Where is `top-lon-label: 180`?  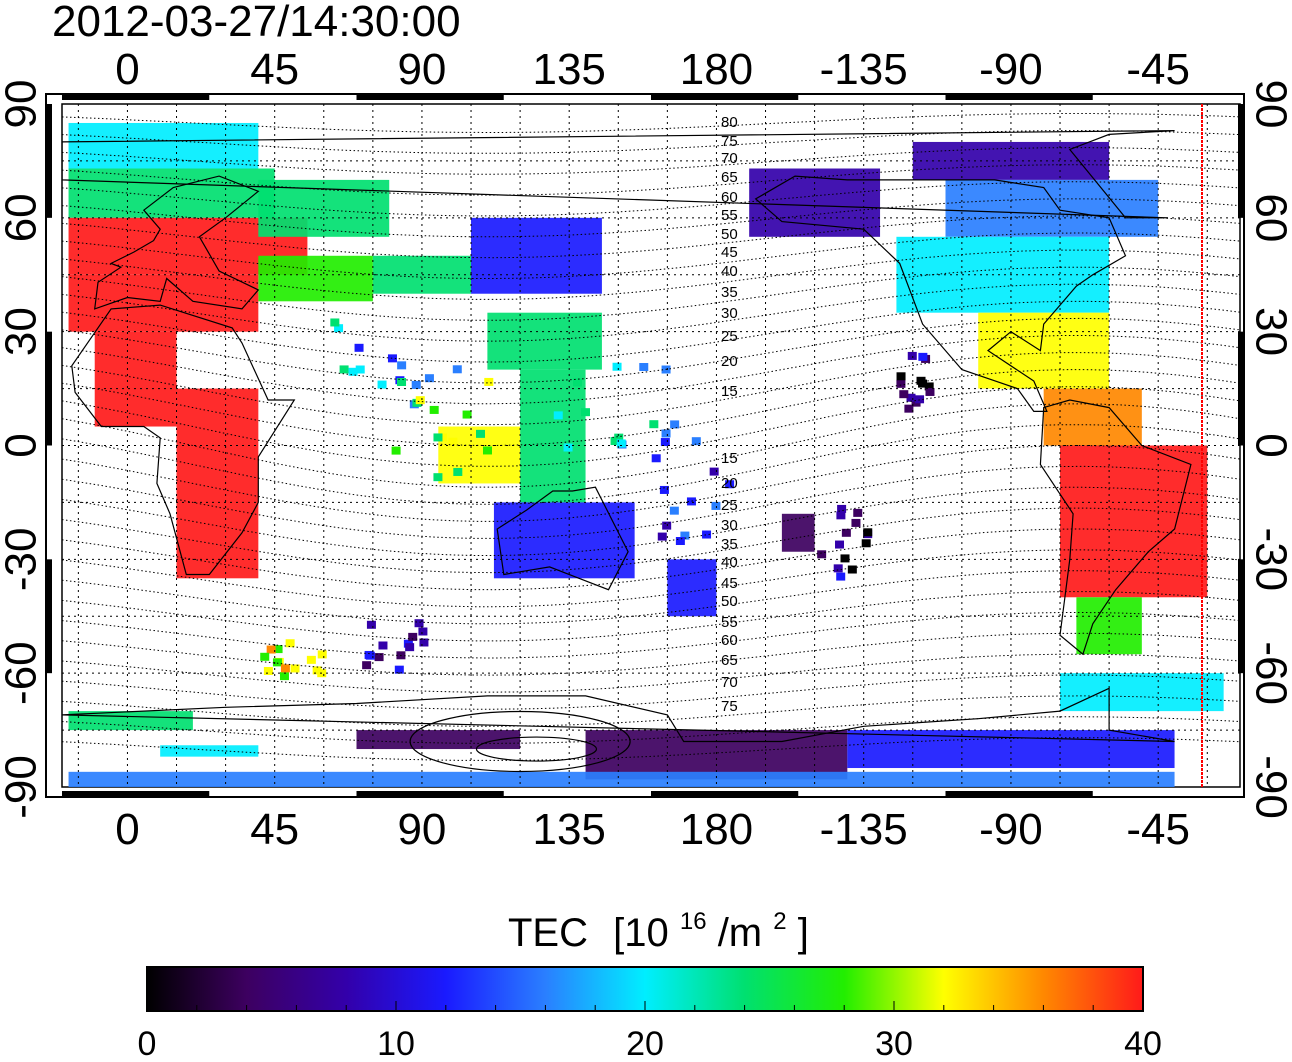
top-lon-label: 180 is located at coordinates (716, 69).